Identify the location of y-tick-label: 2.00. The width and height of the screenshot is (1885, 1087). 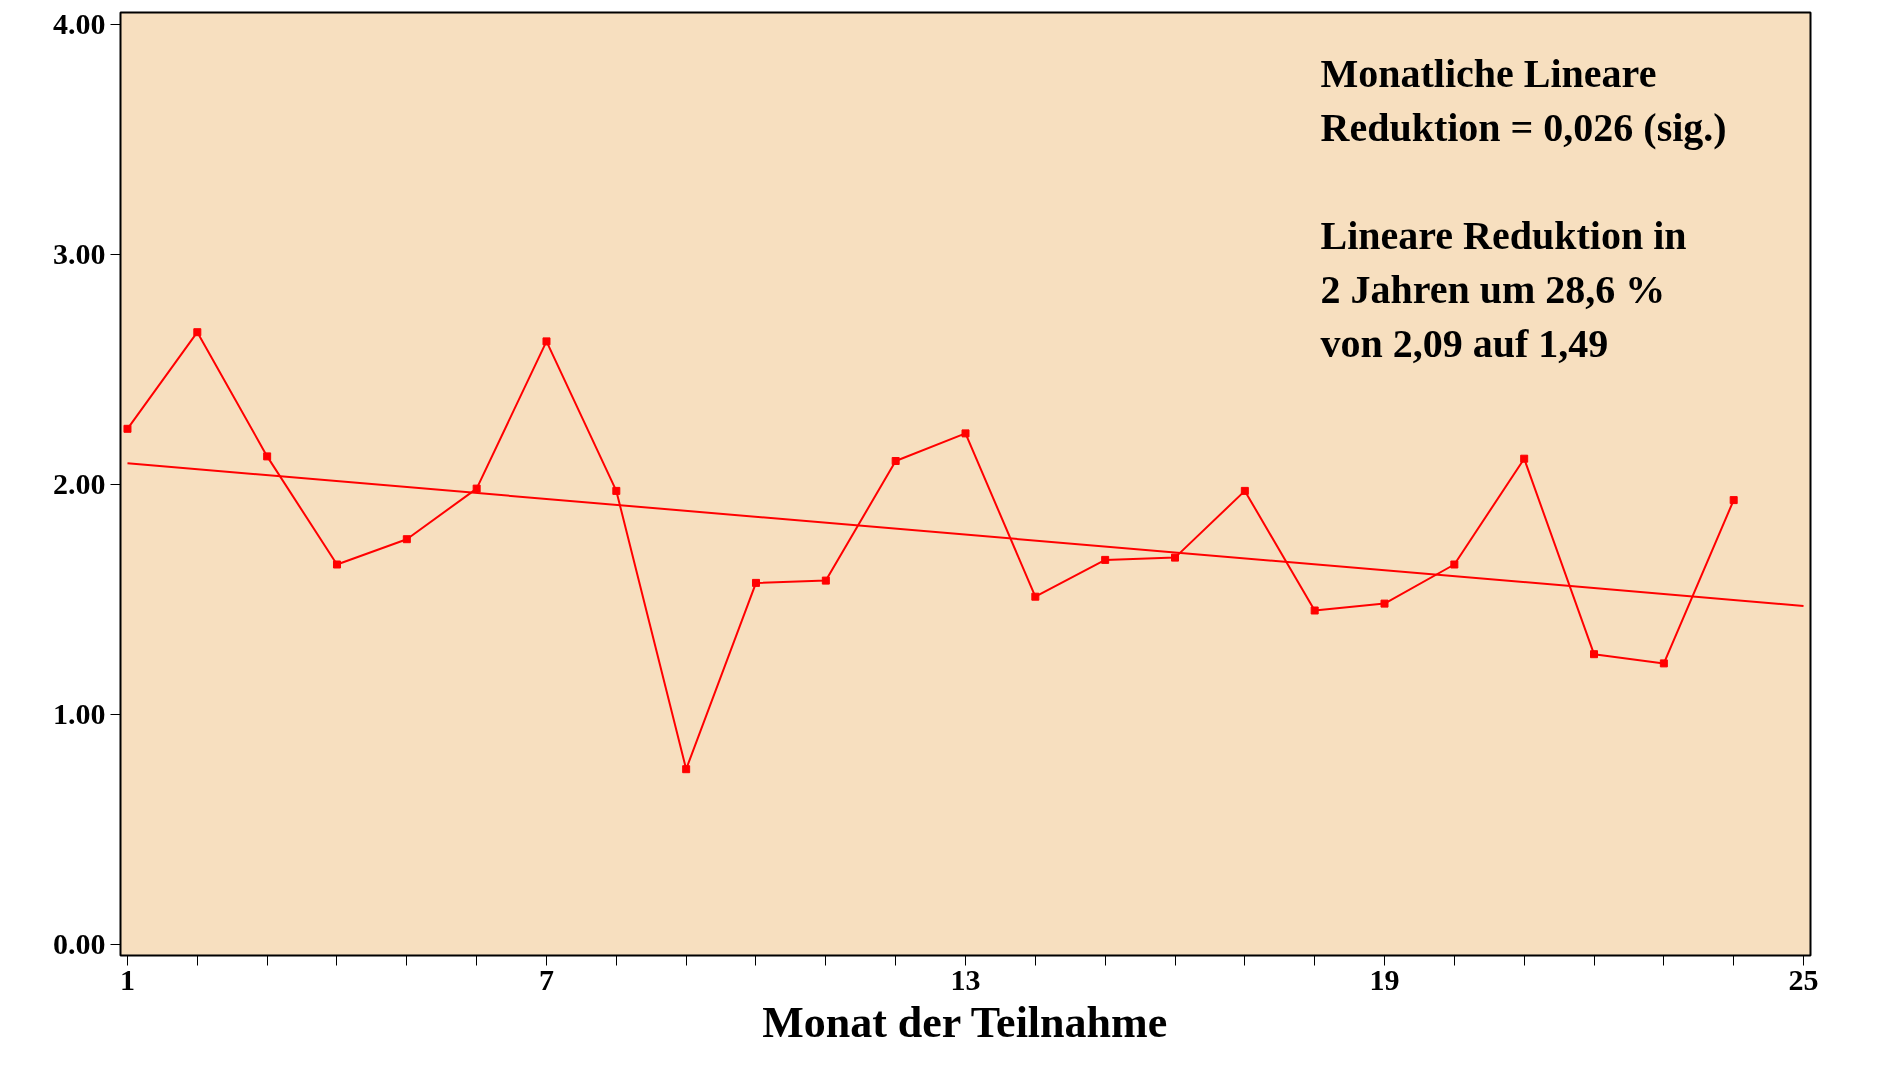
(79, 483).